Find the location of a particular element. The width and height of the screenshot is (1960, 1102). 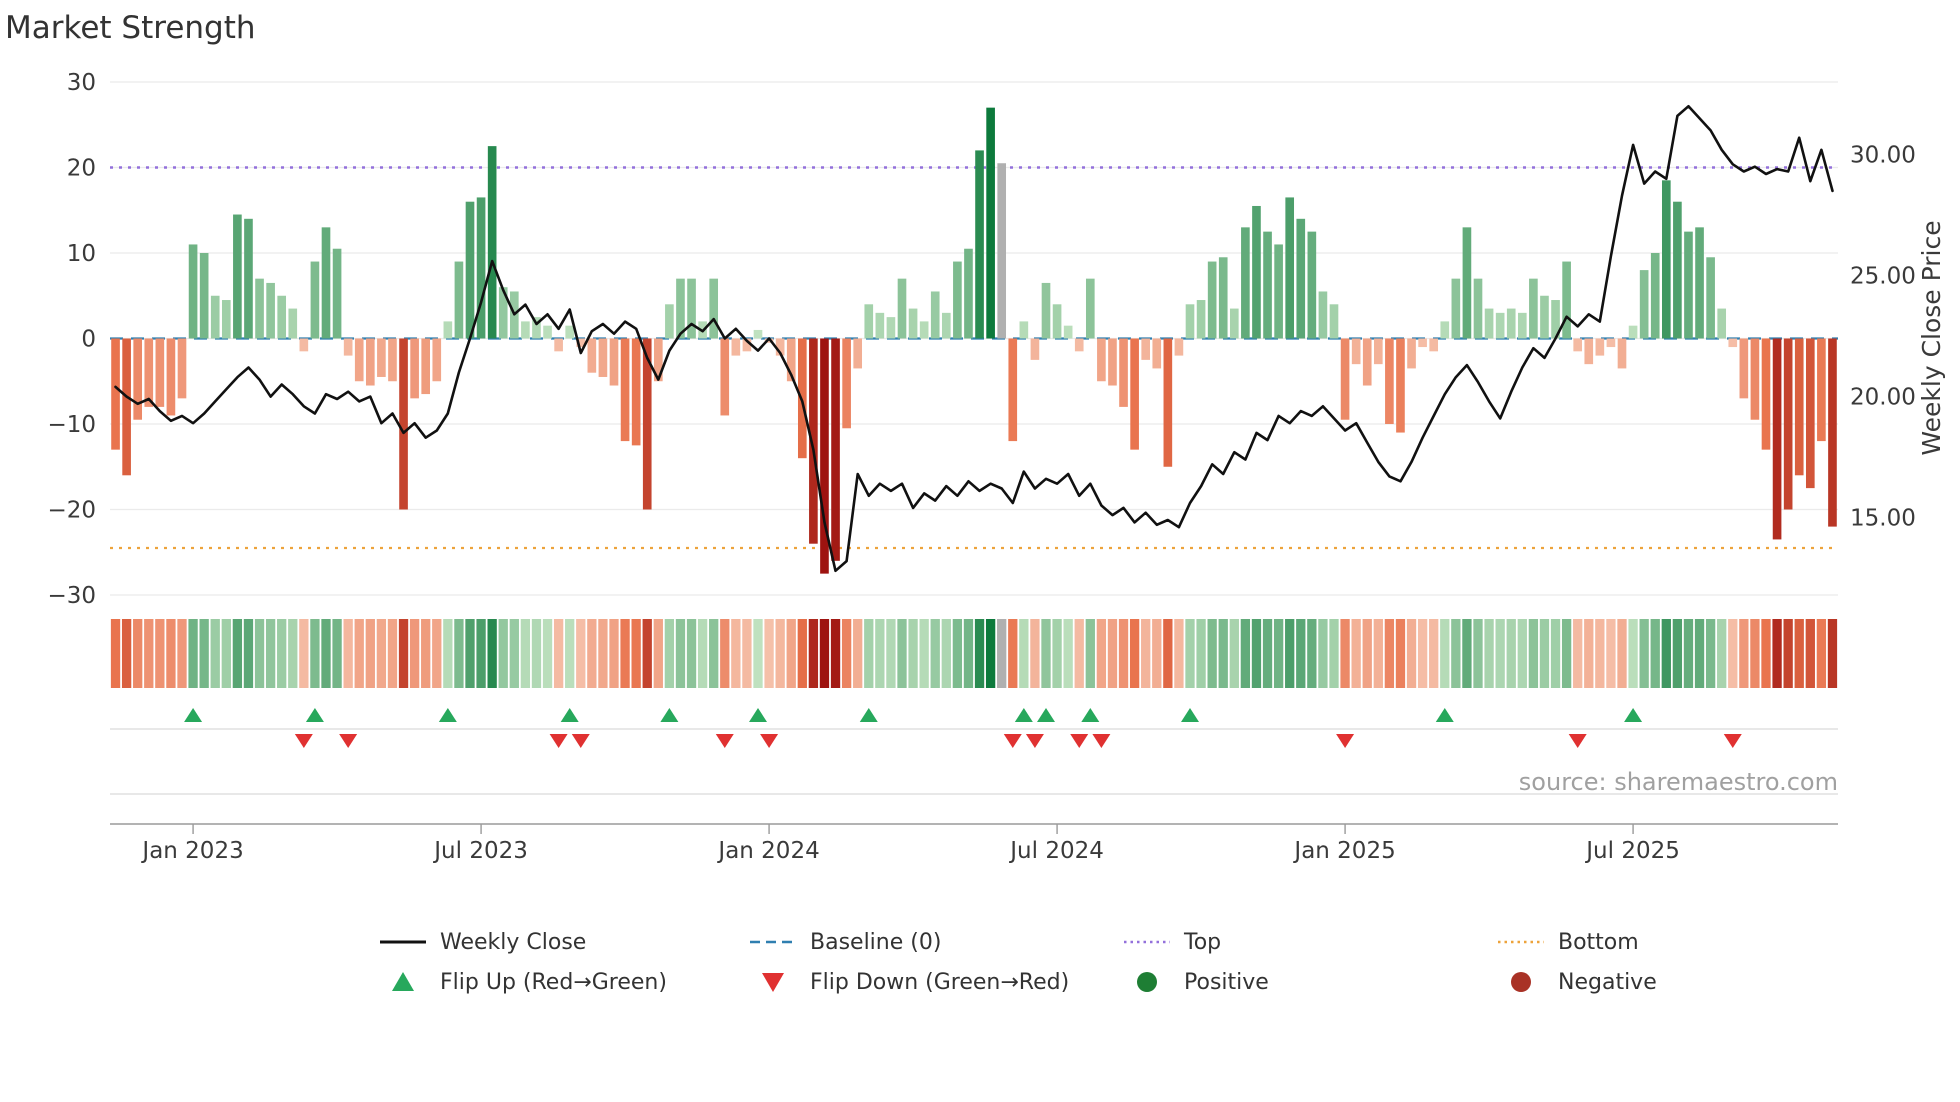

left-axis-tick-label: 0 is located at coordinates (88, 340).